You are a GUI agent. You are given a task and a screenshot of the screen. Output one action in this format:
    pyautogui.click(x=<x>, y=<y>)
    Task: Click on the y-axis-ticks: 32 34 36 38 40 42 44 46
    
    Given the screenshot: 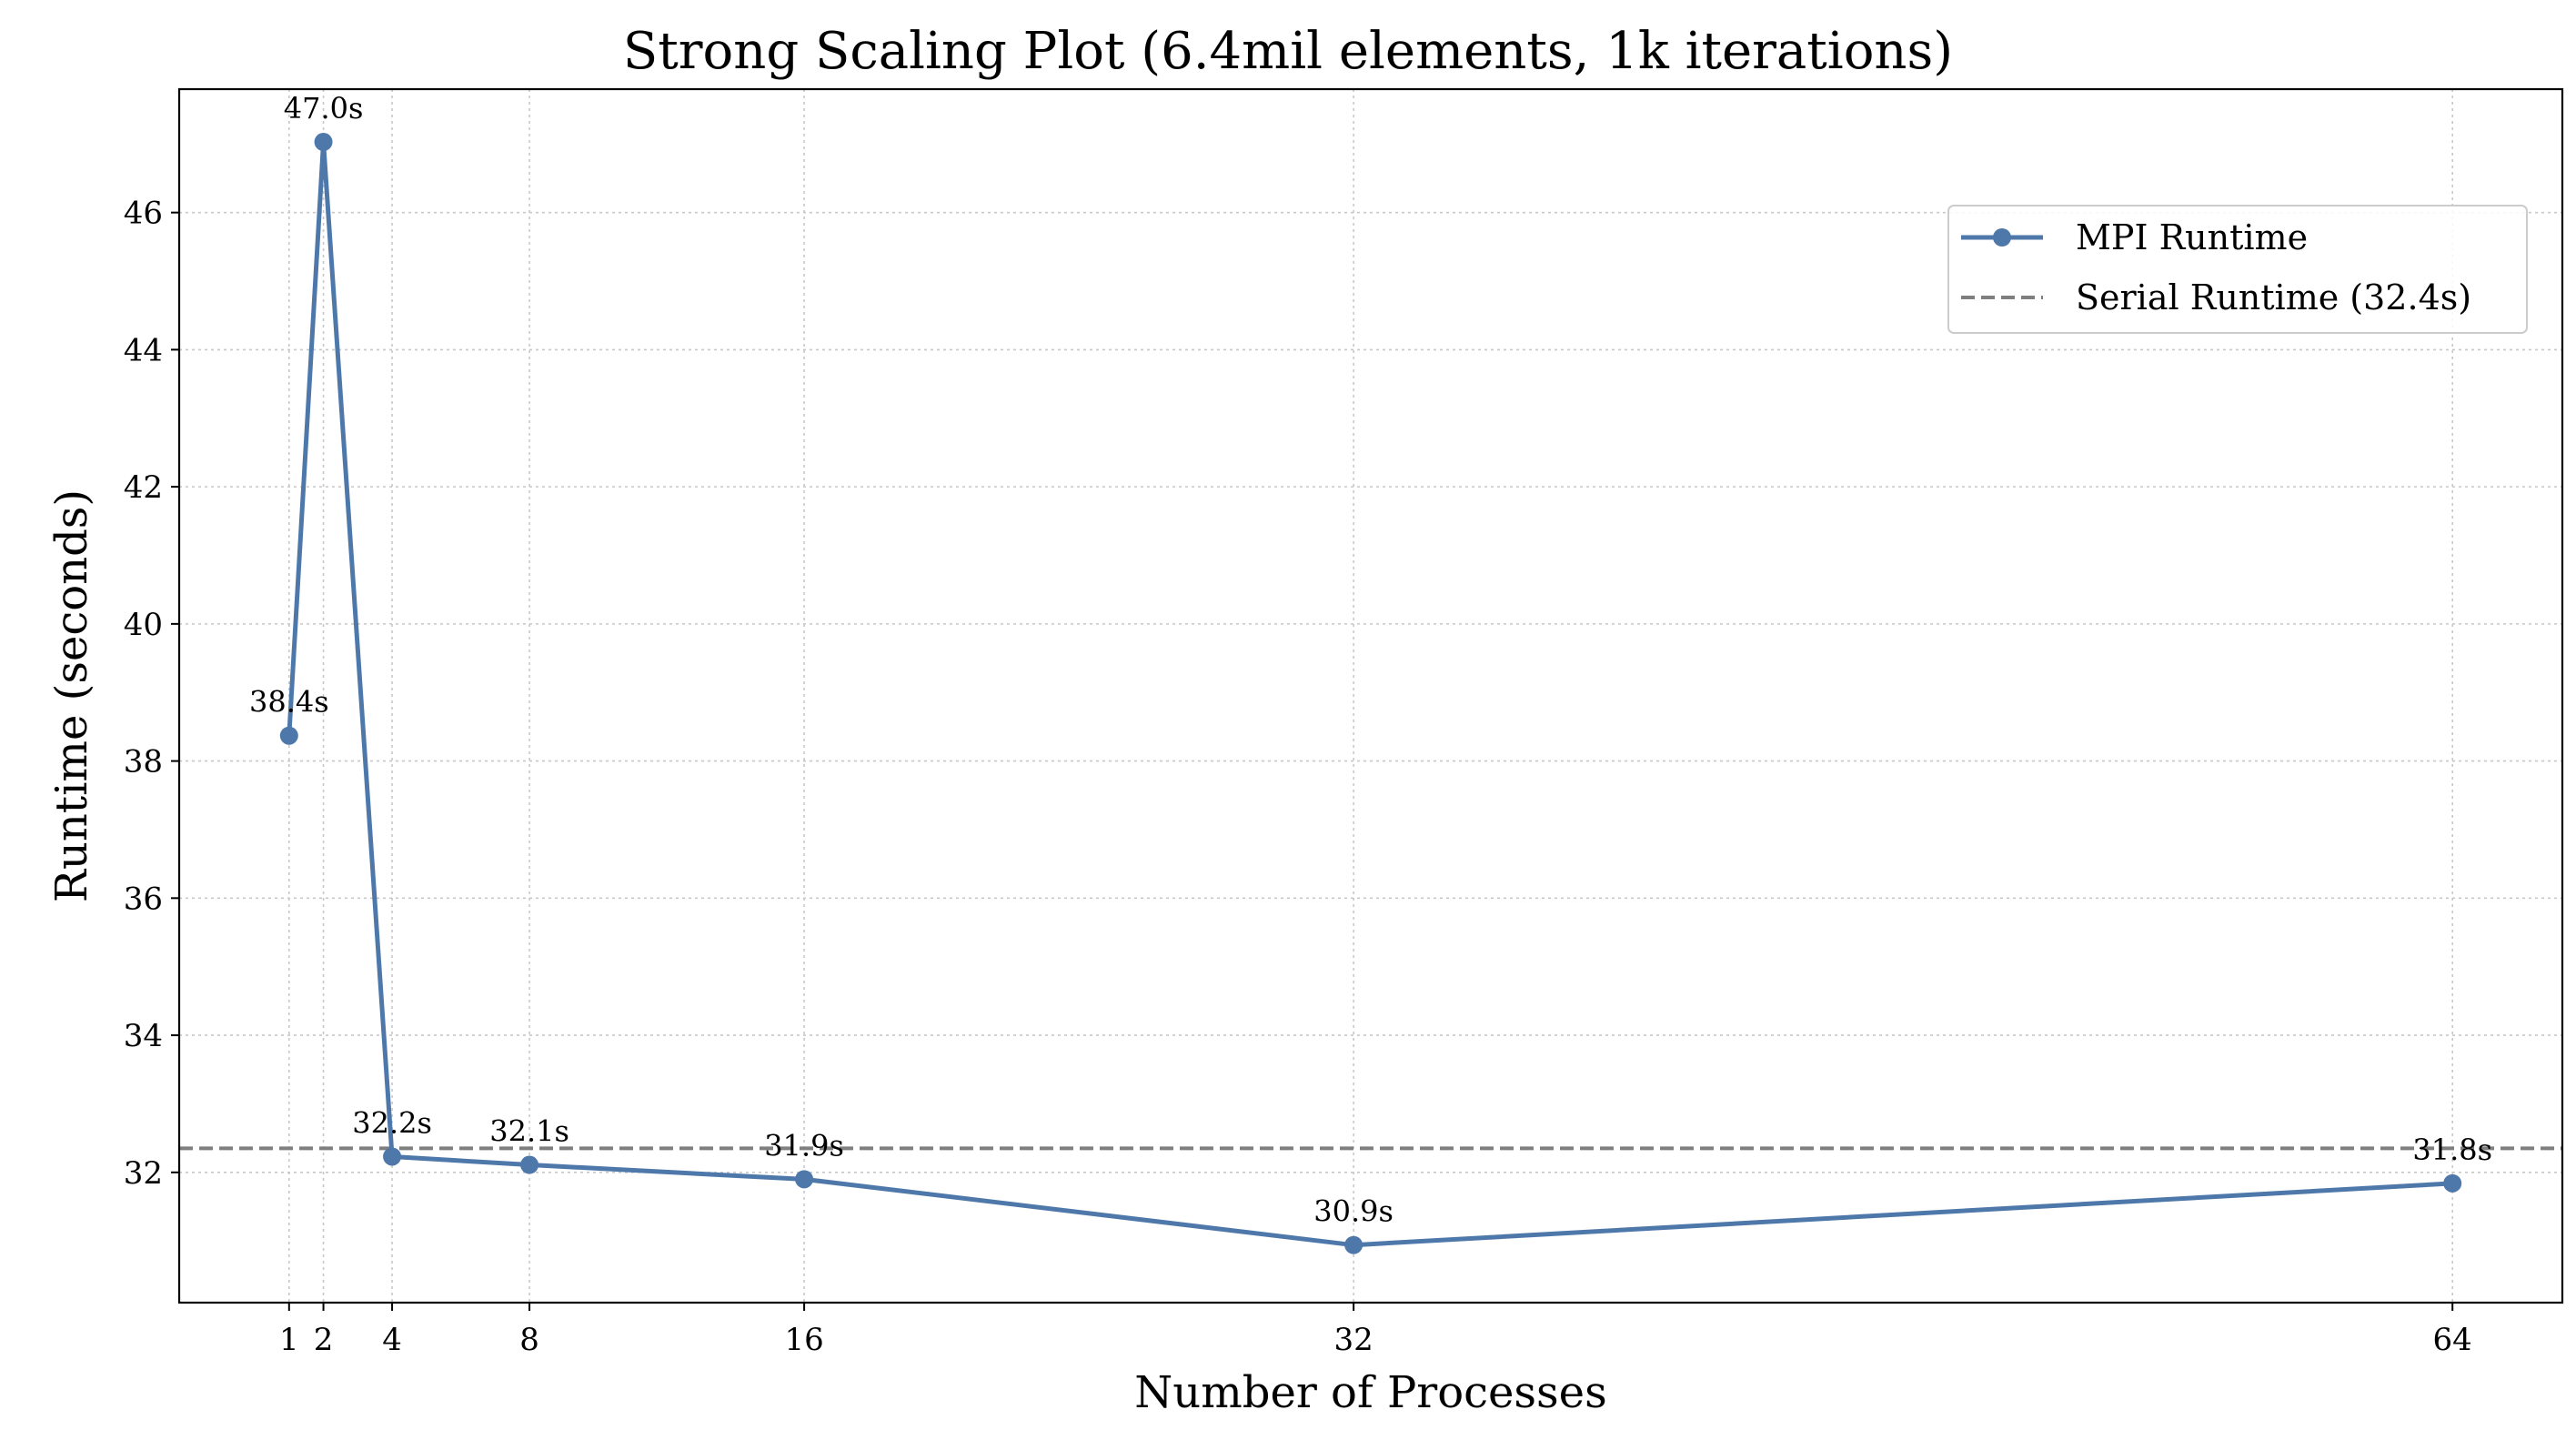 What is the action you would take?
    pyautogui.click(x=151, y=694)
    